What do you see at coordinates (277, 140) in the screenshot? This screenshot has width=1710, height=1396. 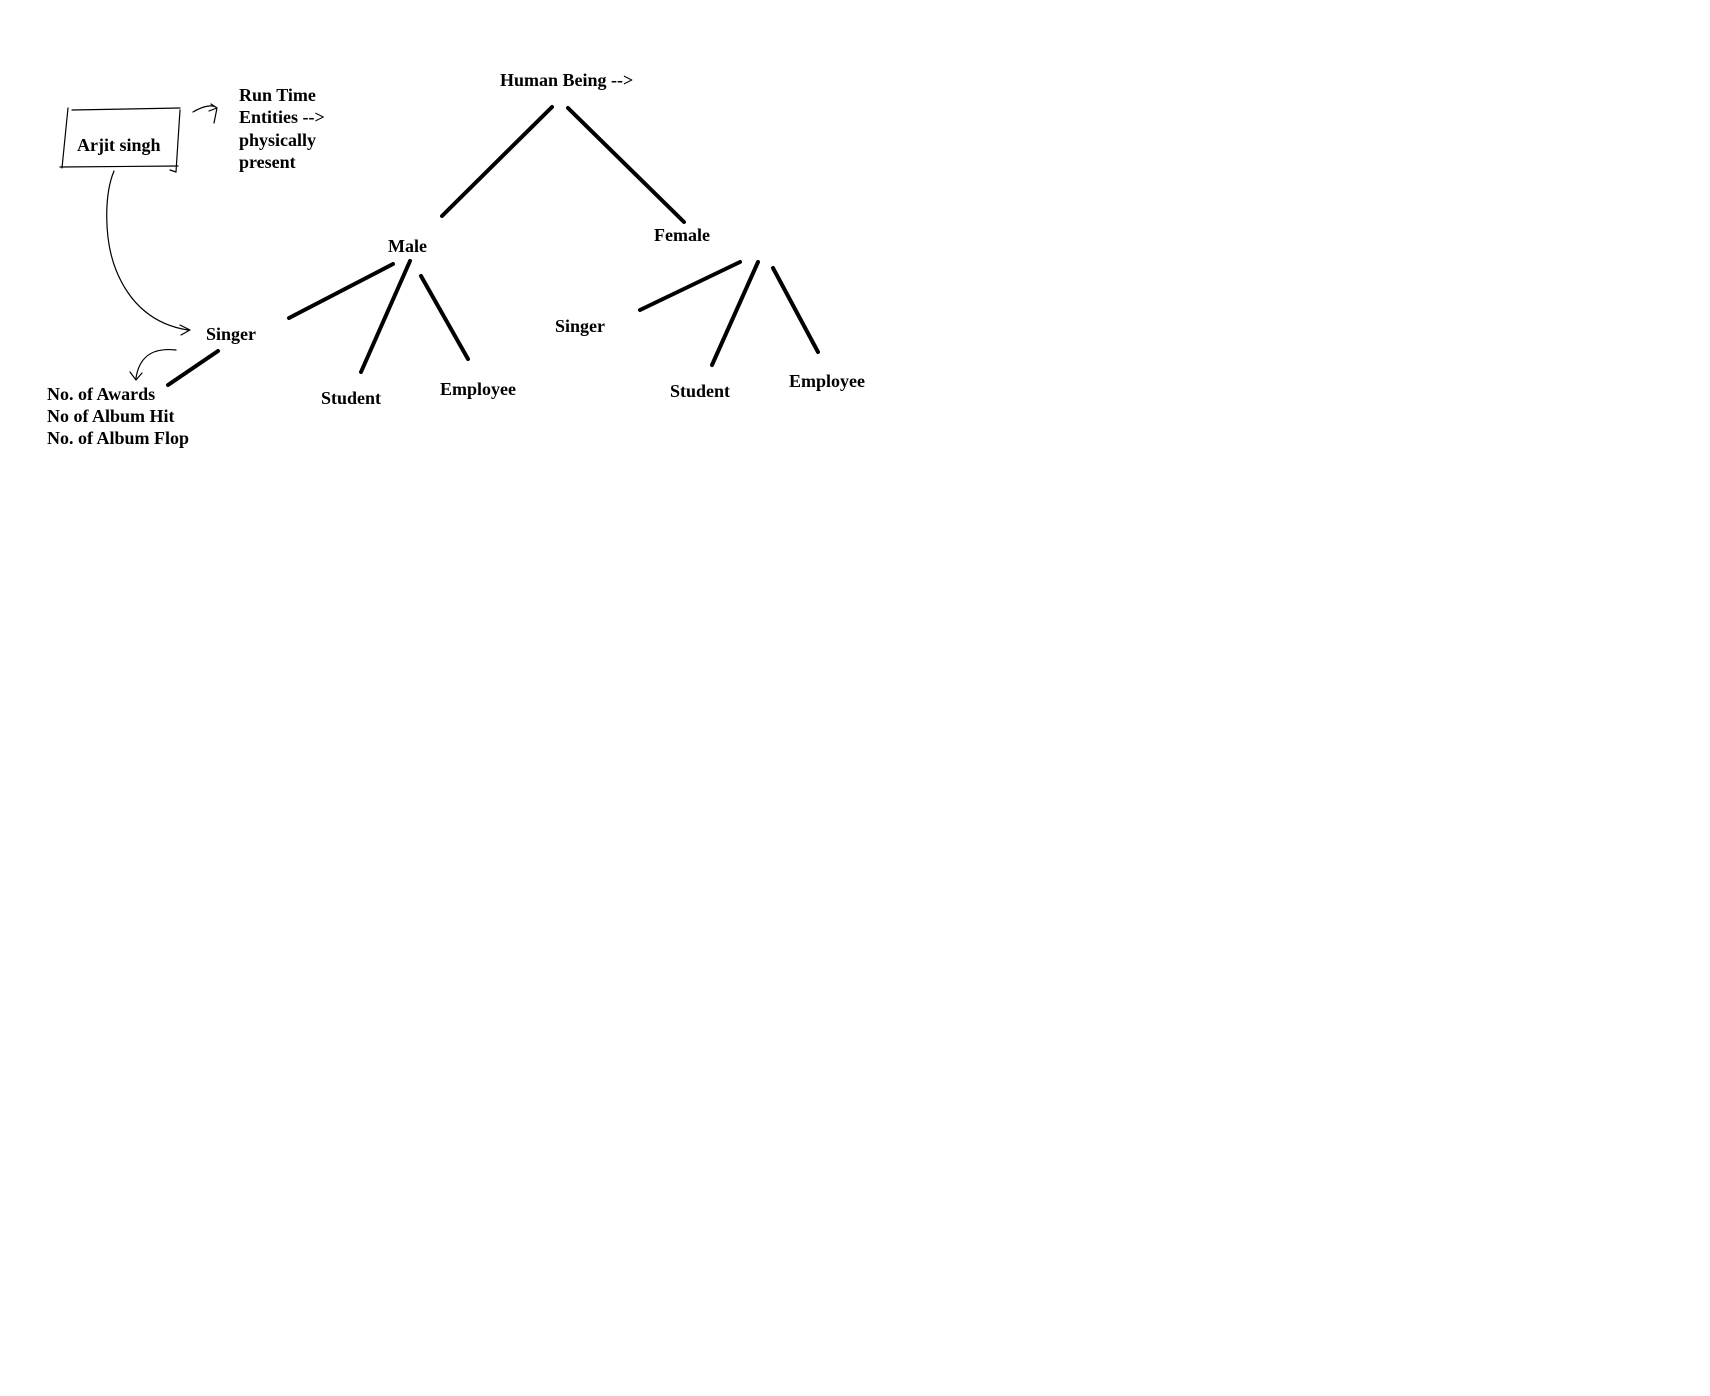 I see `runtime-note-line: physically` at bounding box center [277, 140].